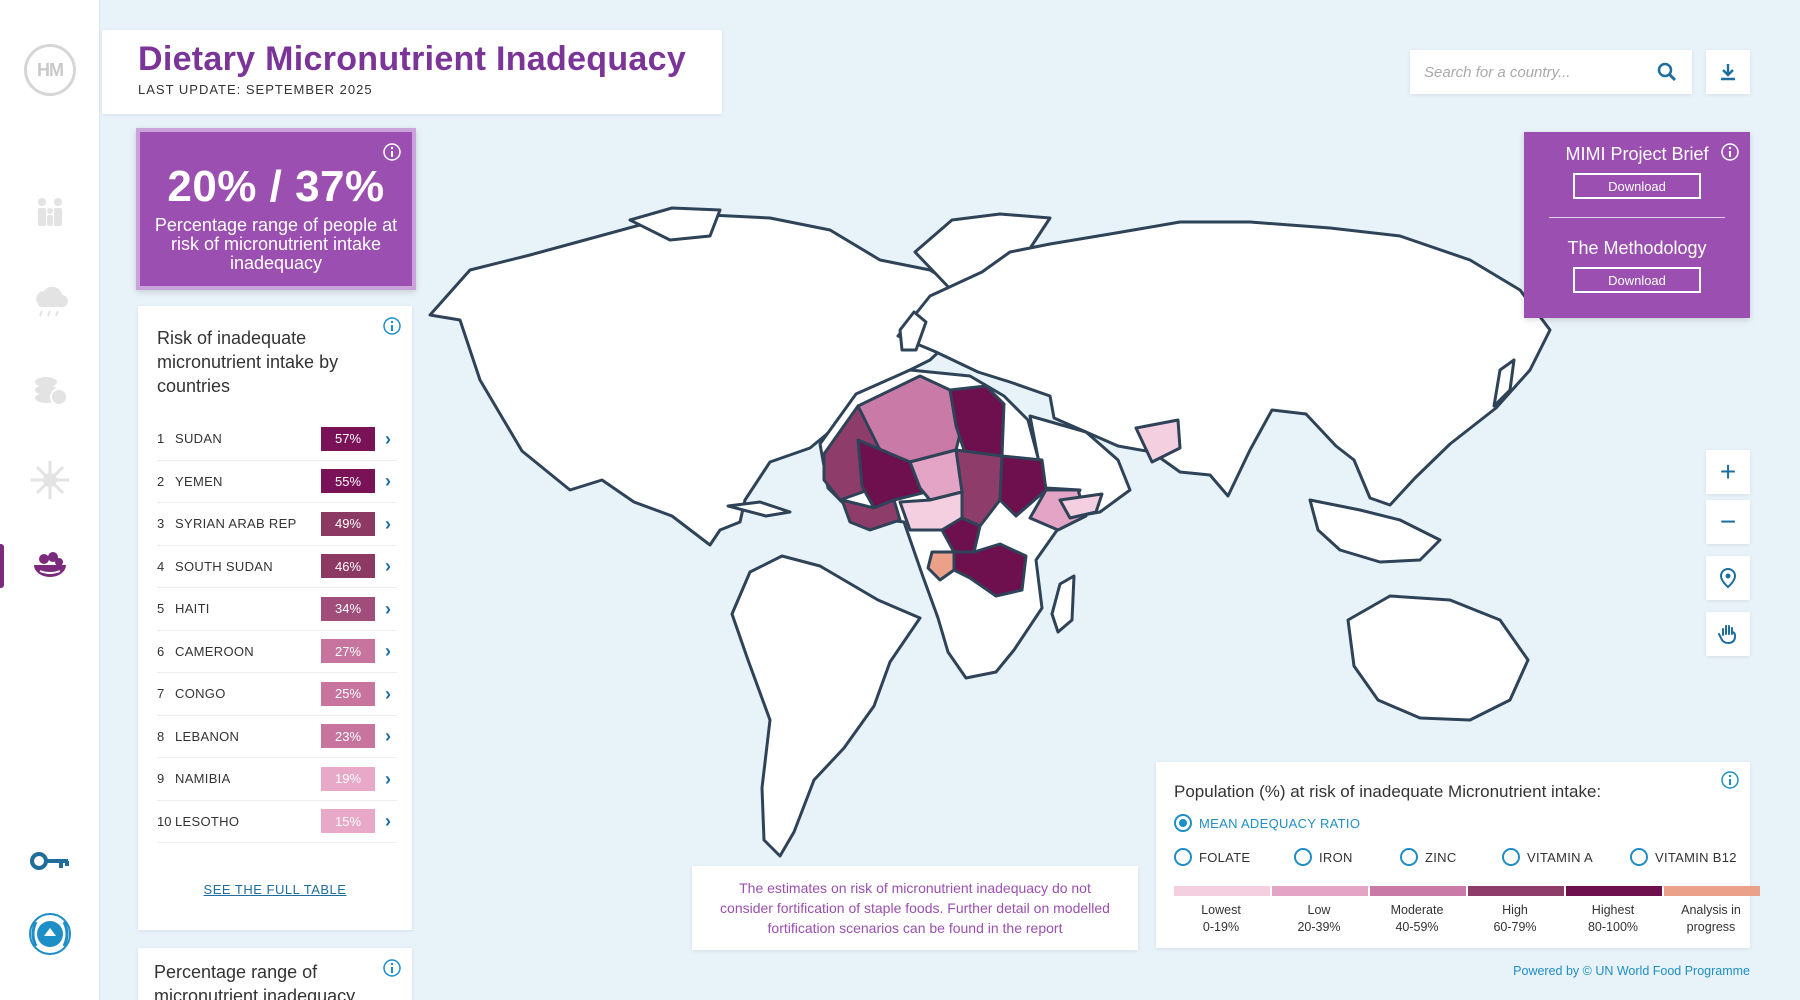 The image size is (1800, 1000). I want to click on risk-value-badge: 27%, so click(348, 651).